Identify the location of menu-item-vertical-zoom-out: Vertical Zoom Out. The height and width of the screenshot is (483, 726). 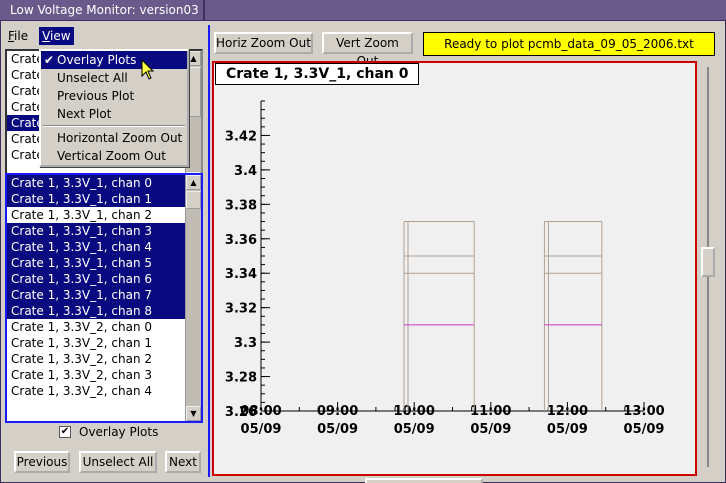
(111, 156).